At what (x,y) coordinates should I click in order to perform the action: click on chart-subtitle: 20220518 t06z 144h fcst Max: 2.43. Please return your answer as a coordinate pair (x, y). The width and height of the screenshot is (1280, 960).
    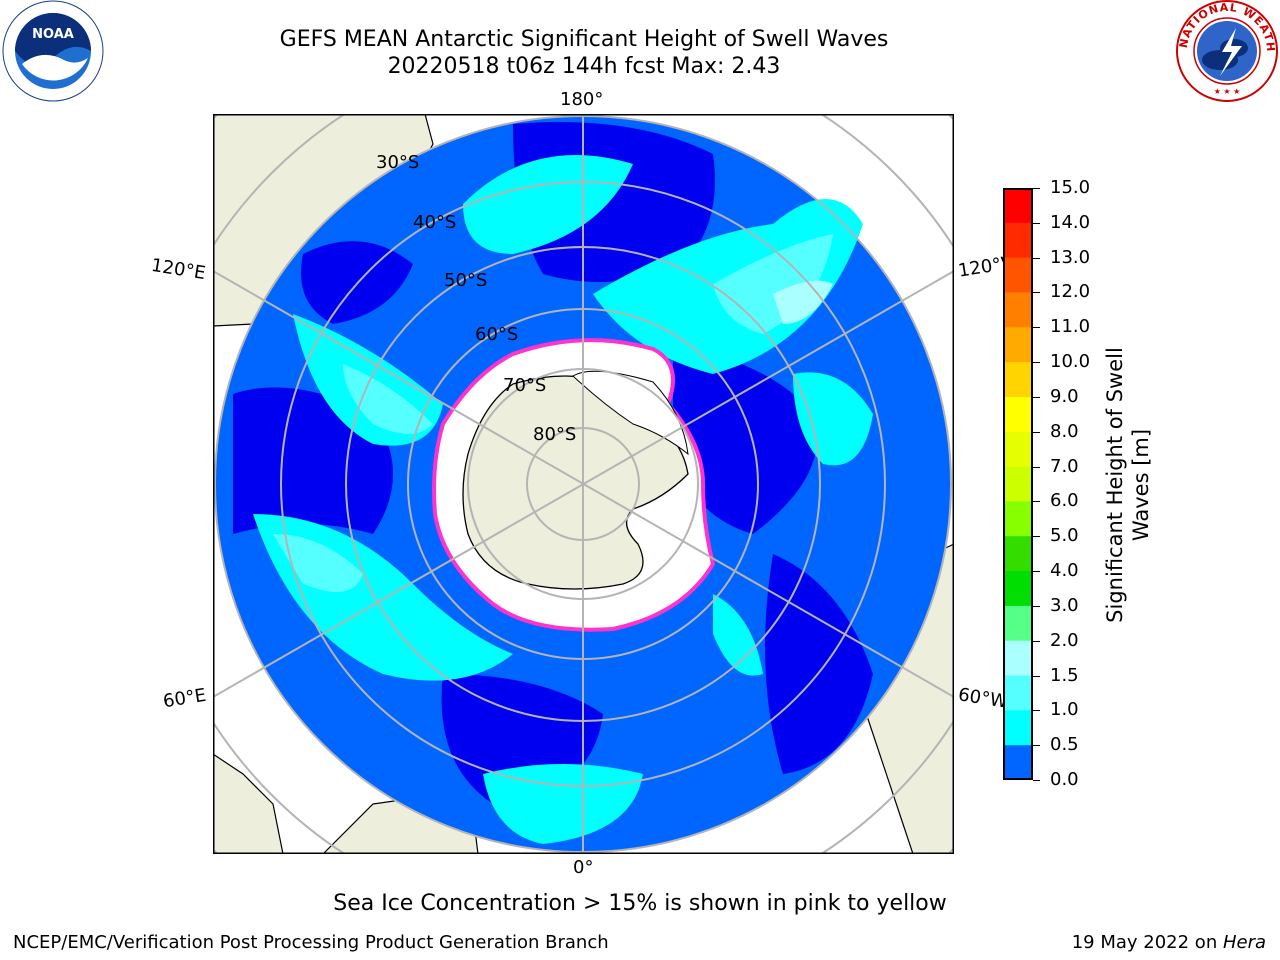
    Looking at the image, I should click on (584, 66).